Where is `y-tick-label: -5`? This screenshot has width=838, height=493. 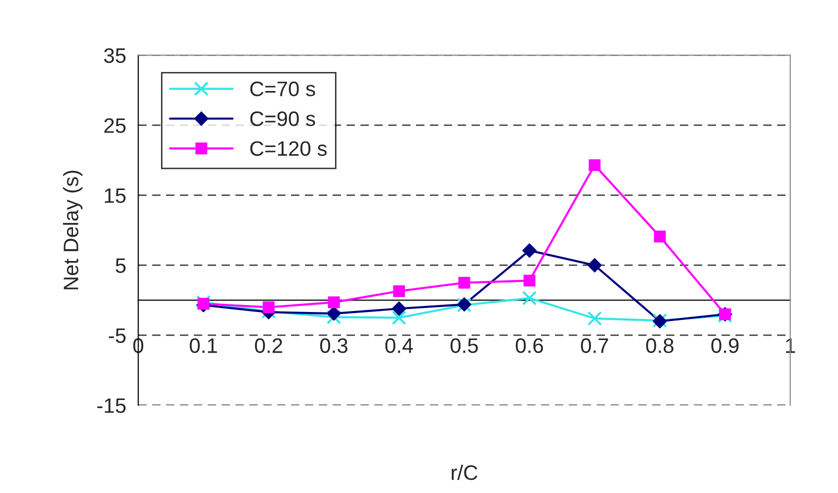
y-tick-label: -5 is located at coordinates (117, 335).